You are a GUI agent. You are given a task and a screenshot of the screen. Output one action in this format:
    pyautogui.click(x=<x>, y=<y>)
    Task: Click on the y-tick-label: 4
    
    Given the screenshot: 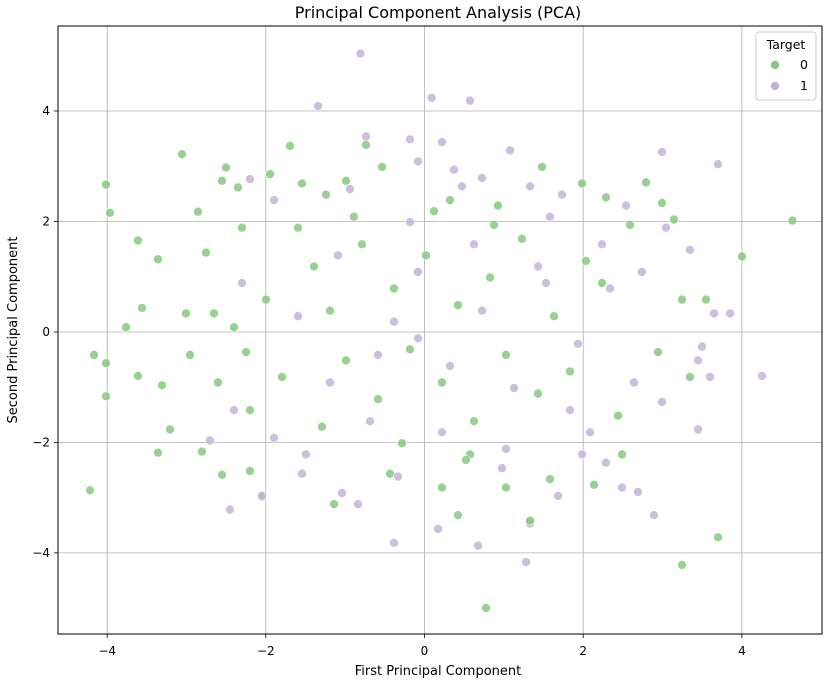 What is the action you would take?
    pyautogui.click(x=46, y=111)
    